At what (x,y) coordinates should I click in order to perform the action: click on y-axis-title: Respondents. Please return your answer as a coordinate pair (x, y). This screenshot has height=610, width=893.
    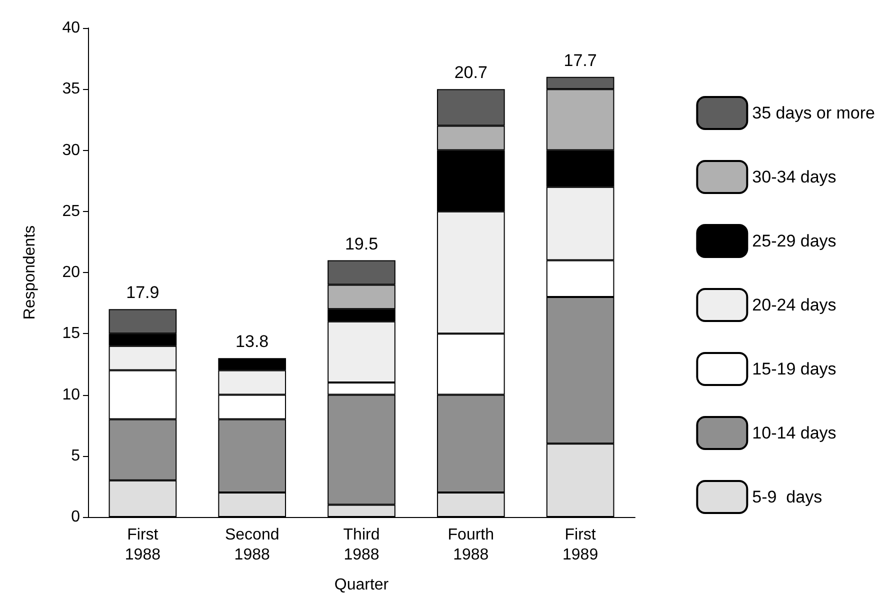
    Looking at the image, I should click on (30, 272).